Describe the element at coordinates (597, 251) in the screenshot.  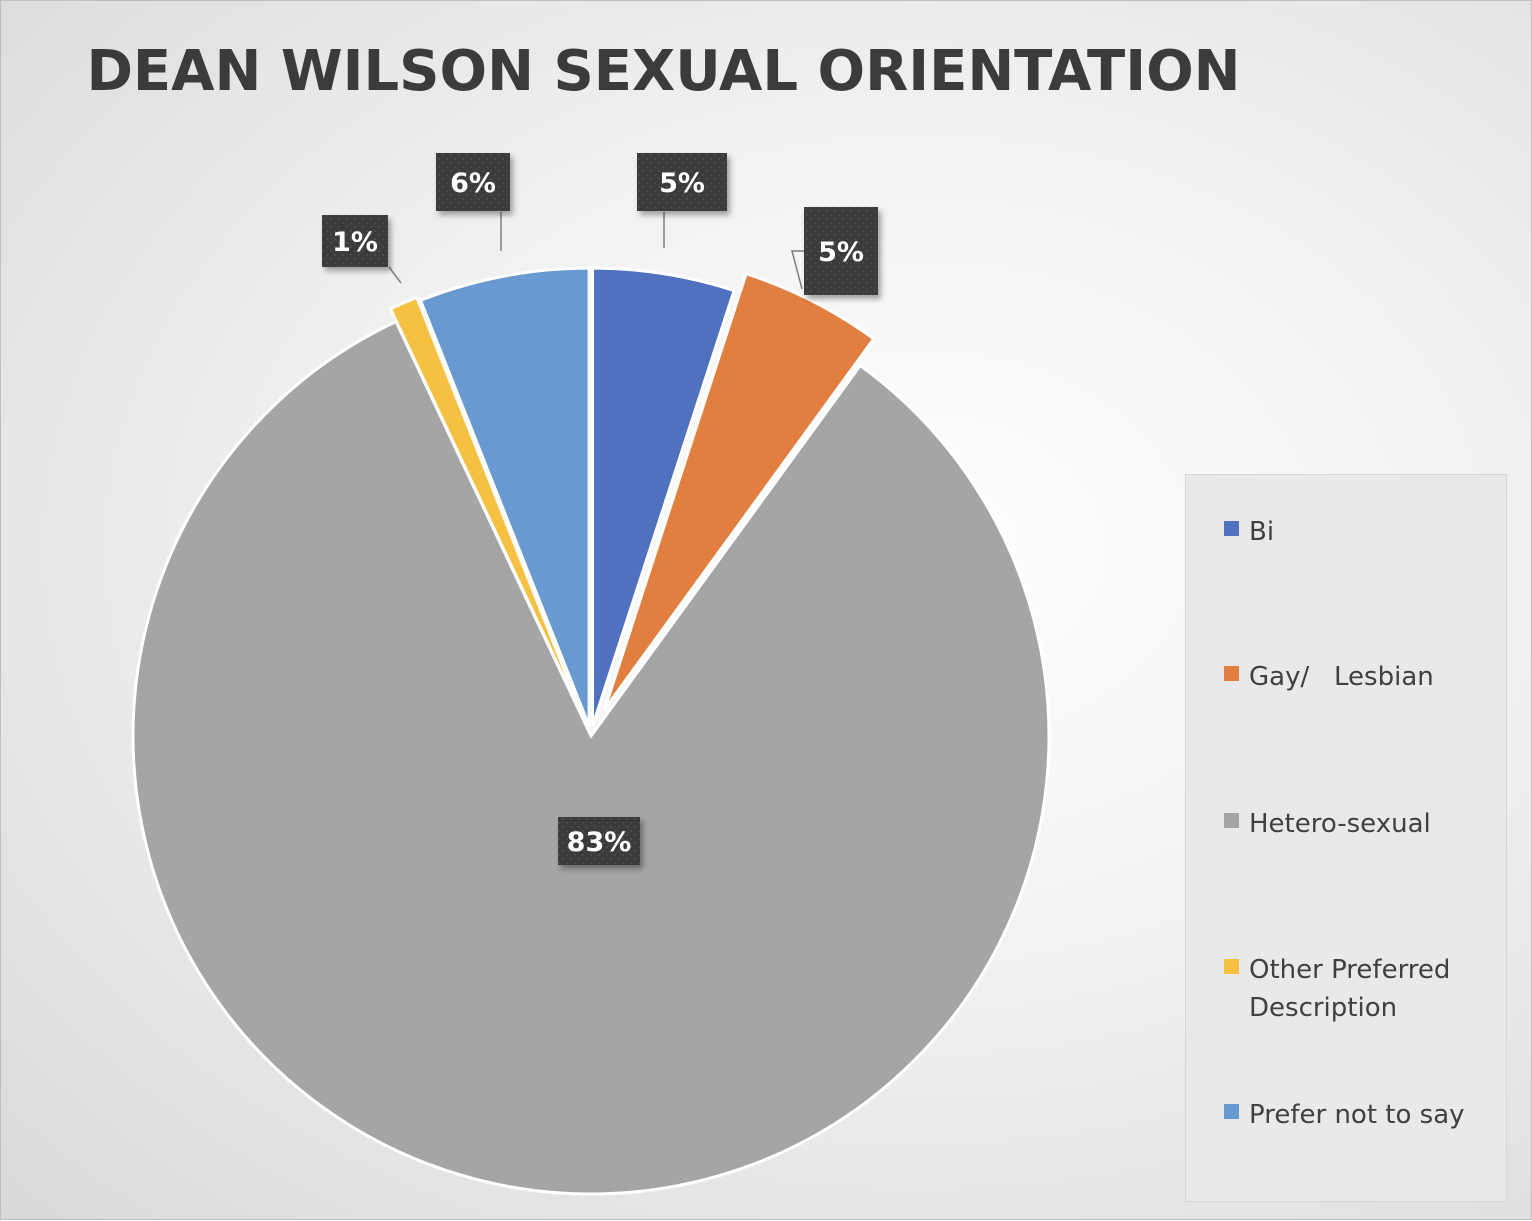
I see `leader-lines` at that location.